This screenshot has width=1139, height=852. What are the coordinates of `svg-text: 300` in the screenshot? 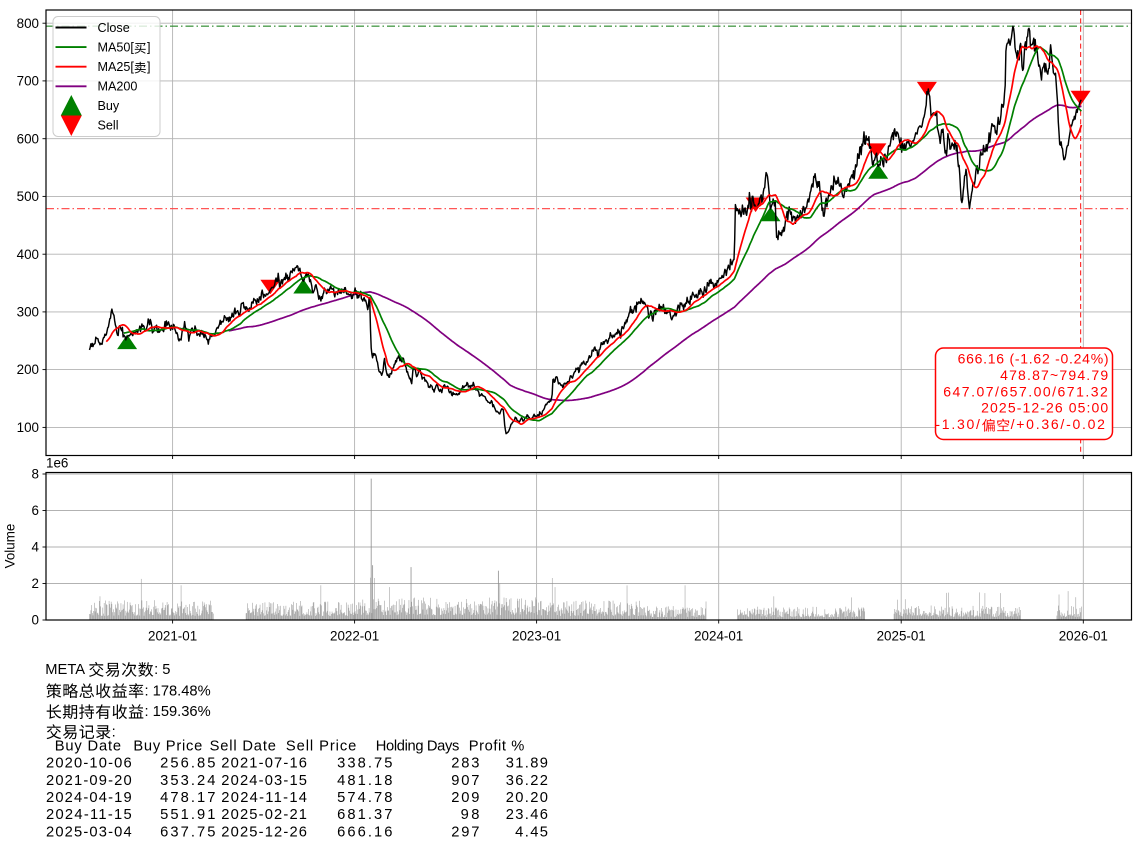 It's located at (28, 312).